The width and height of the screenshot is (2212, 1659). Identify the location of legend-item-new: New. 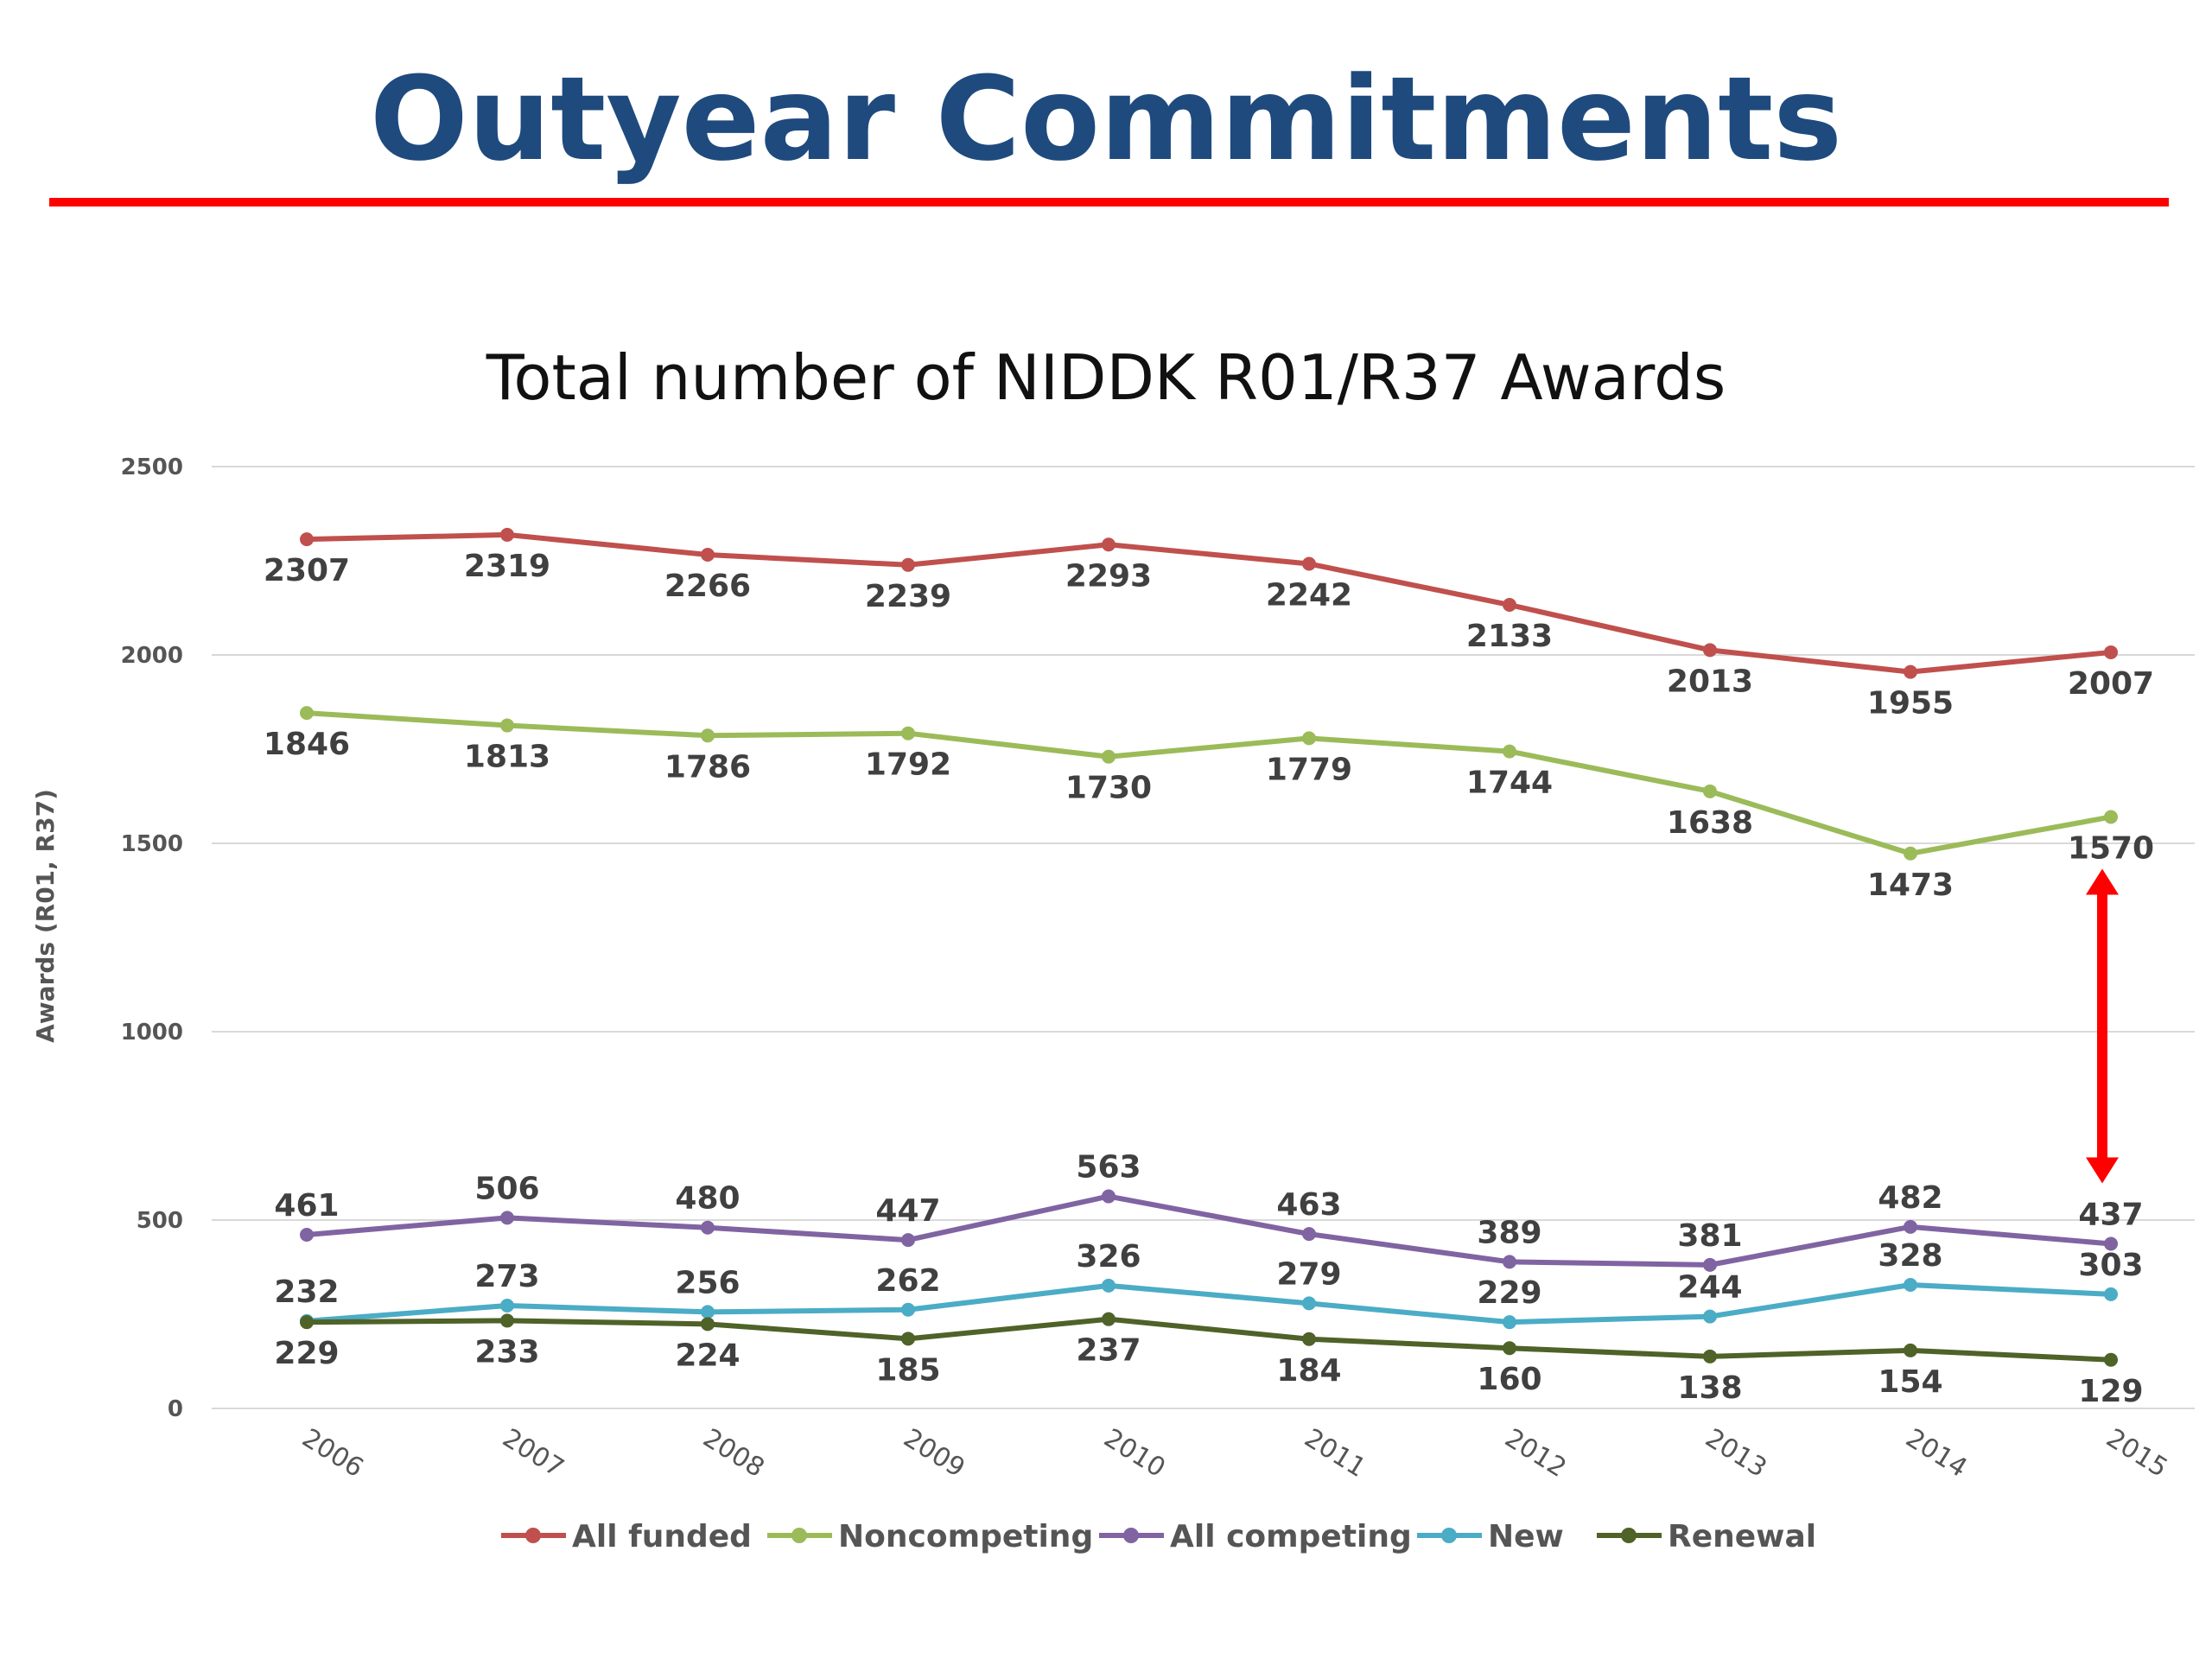
(1490, 1536).